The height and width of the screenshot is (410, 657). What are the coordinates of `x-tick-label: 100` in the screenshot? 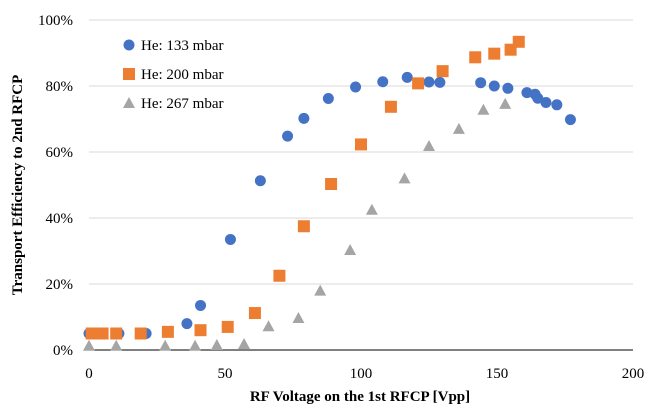 It's located at (361, 374).